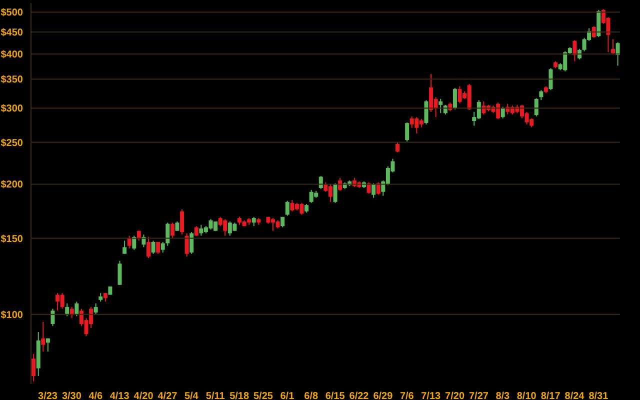  Describe the element at coordinates (264, 395) in the screenshot. I see `x-tick-label: 5/25` at that location.